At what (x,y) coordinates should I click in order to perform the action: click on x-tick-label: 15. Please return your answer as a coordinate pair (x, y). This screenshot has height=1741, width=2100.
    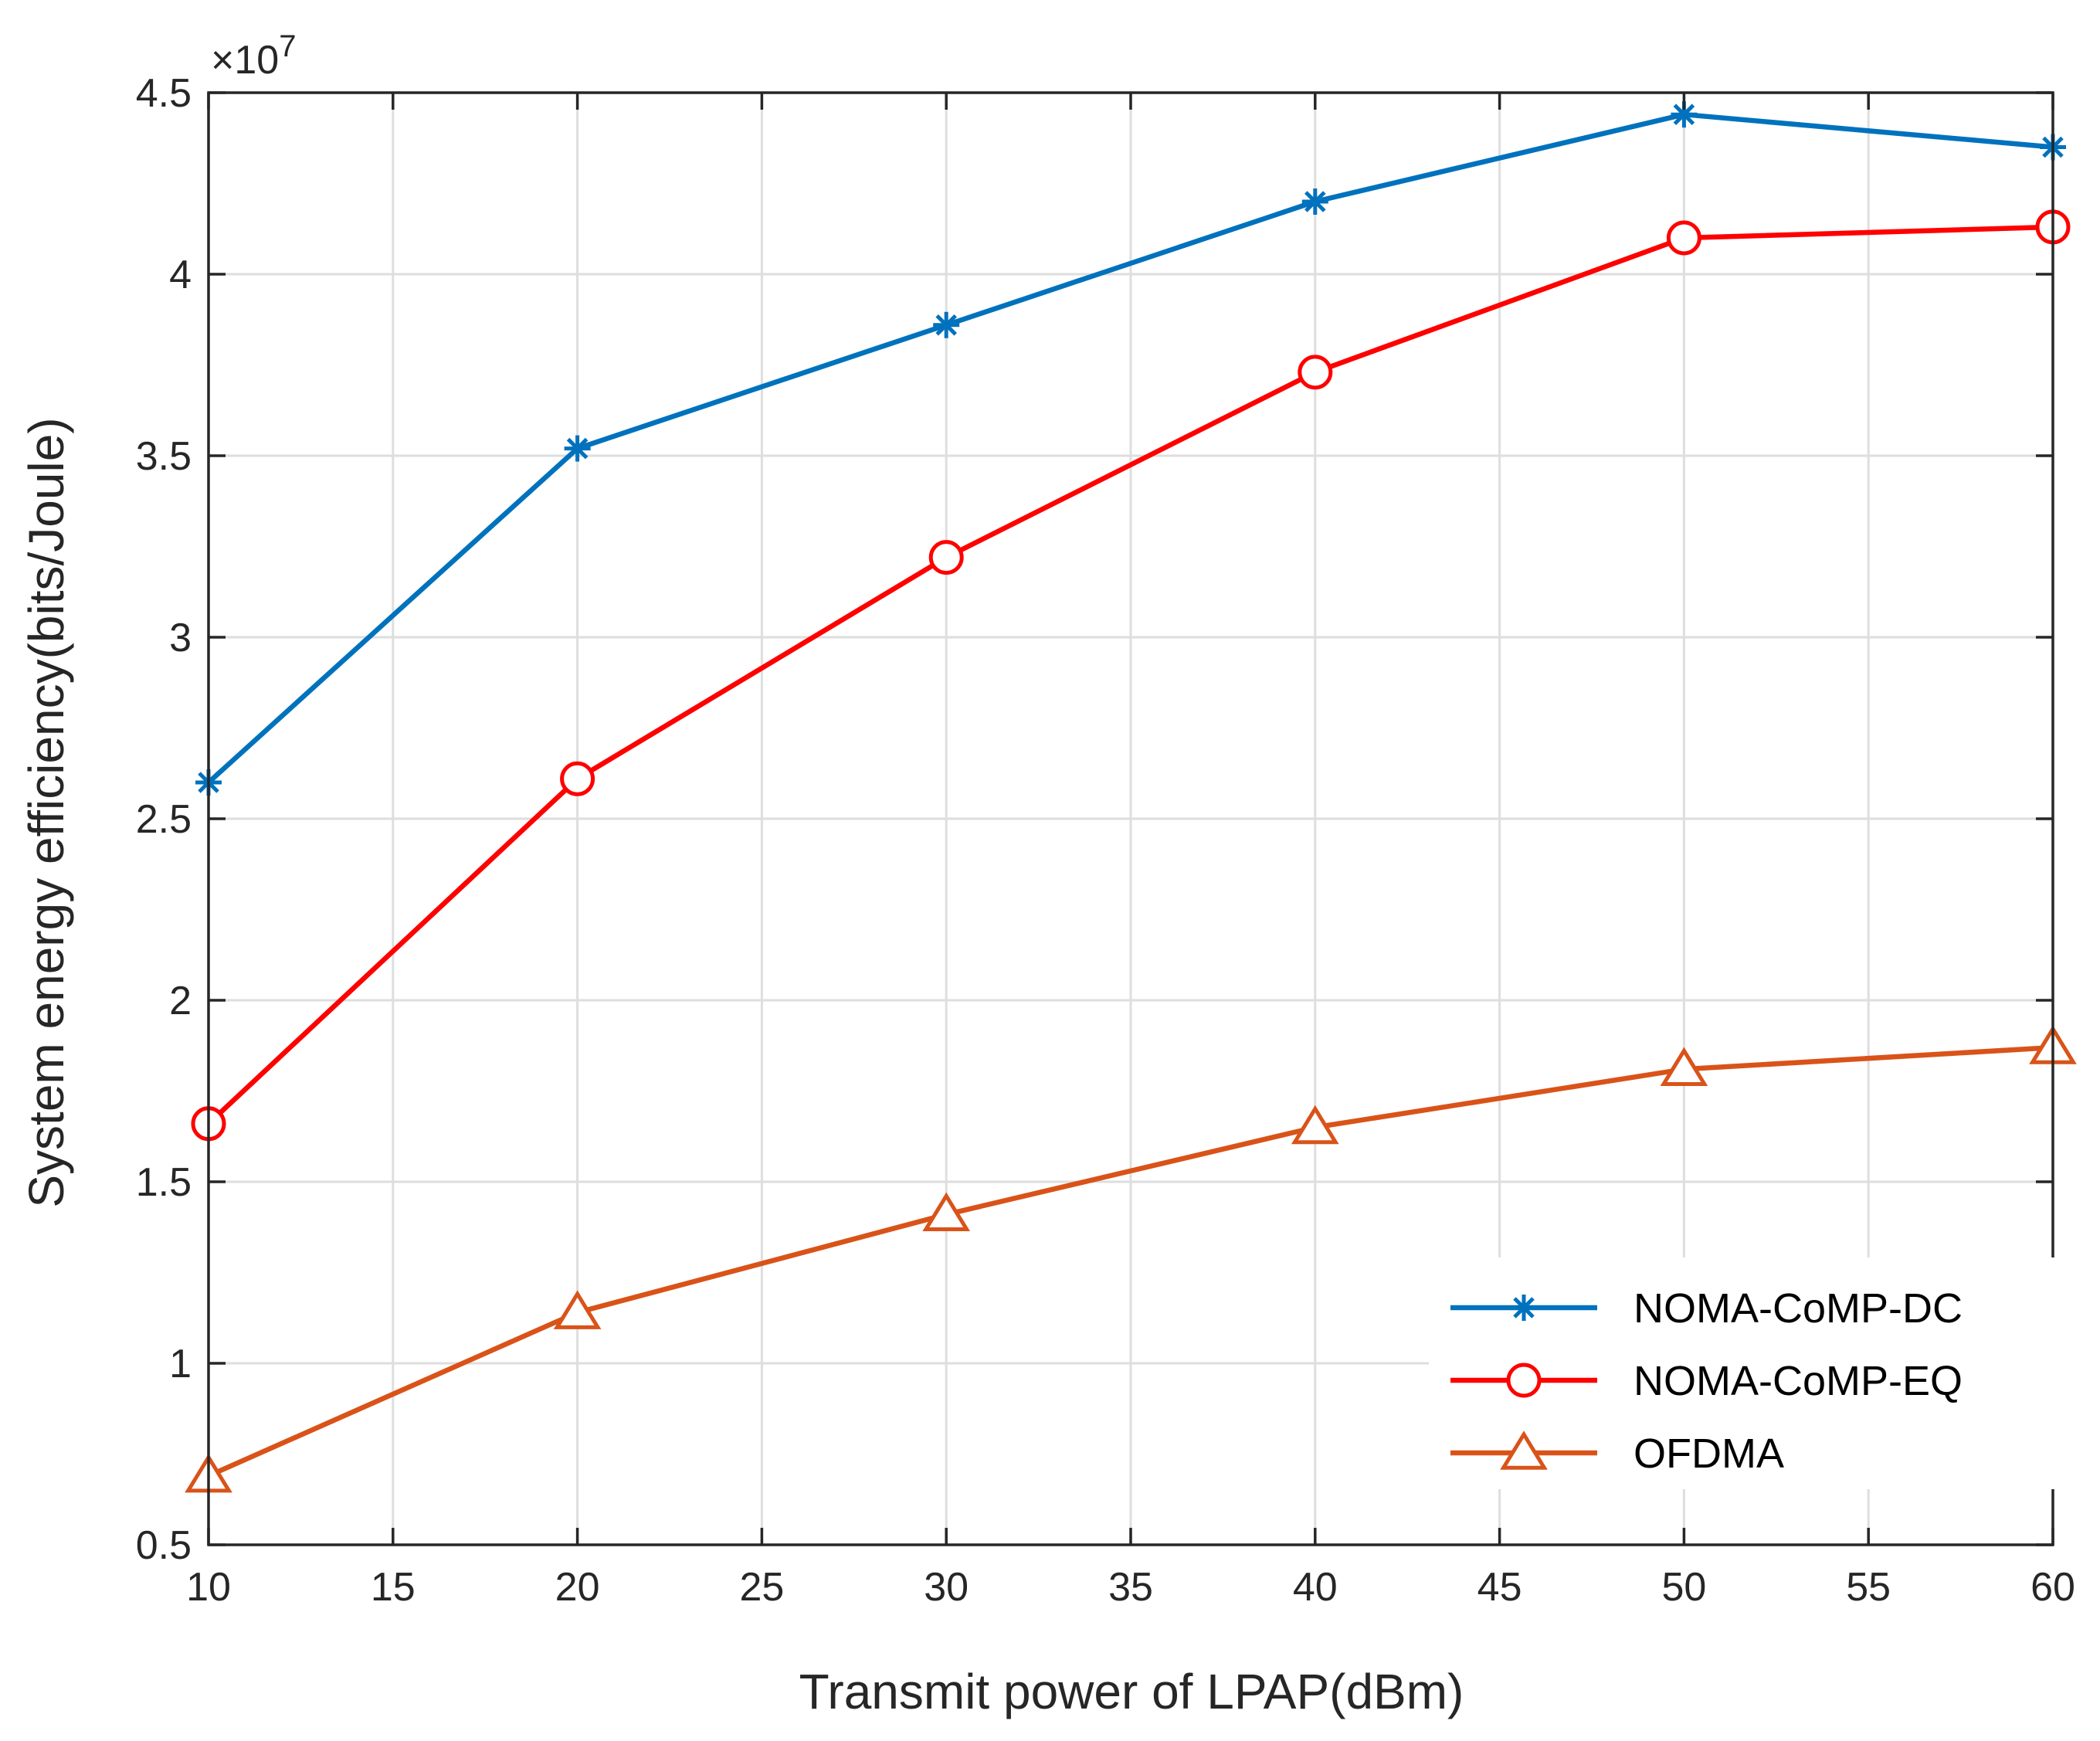
    Looking at the image, I should click on (394, 1587).